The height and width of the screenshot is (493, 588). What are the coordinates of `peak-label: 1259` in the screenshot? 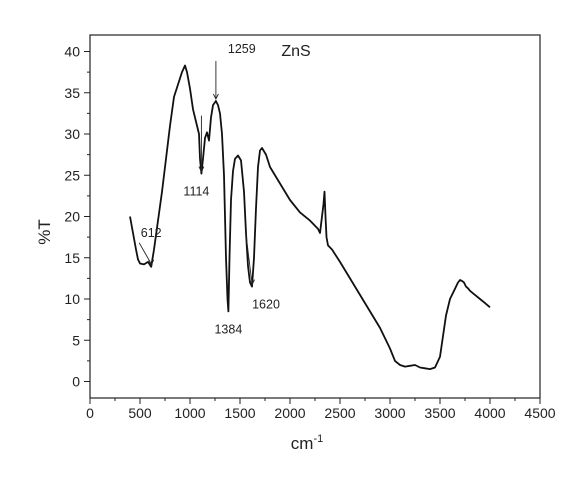 It's located at (242, 49).